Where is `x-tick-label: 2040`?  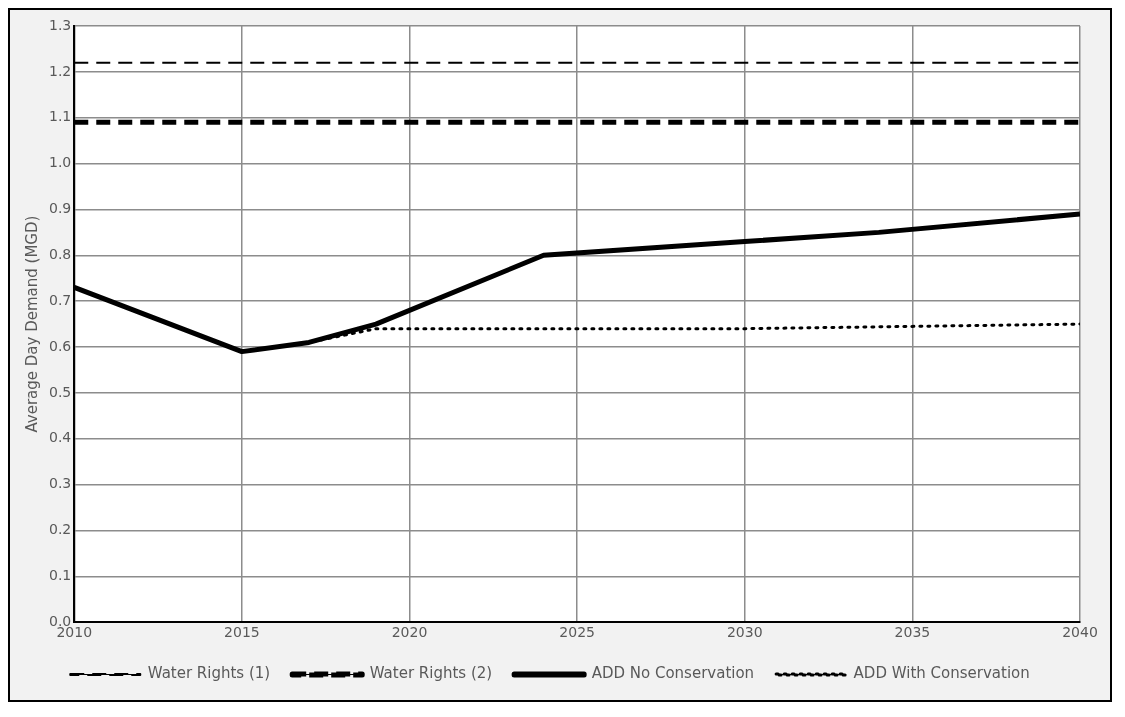
x-tick-label: 2040 is located at coordinates (1080, 632).